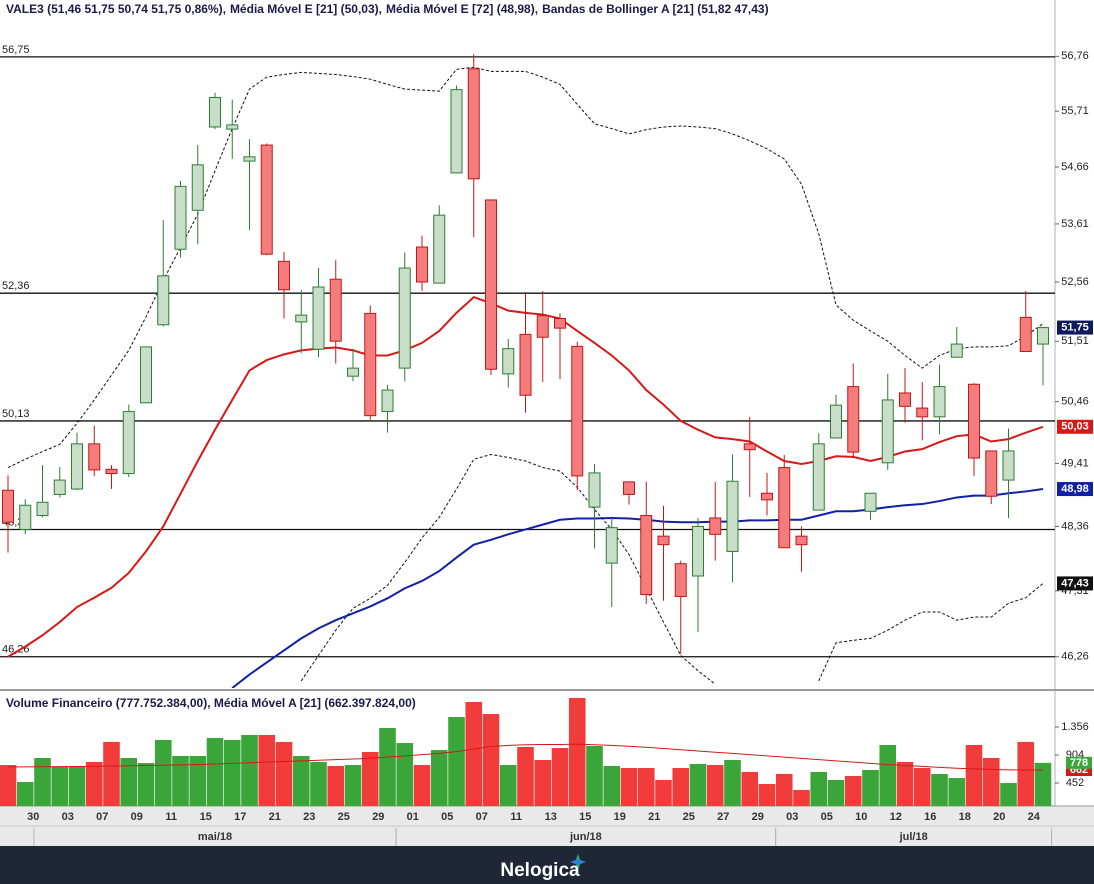 This screenshot has width=1094, height=884. What do you see at coordinates (1075, 402) in the screenshot?
I see `y-tick-label: 50,46` at bounding box center [1075, 402].